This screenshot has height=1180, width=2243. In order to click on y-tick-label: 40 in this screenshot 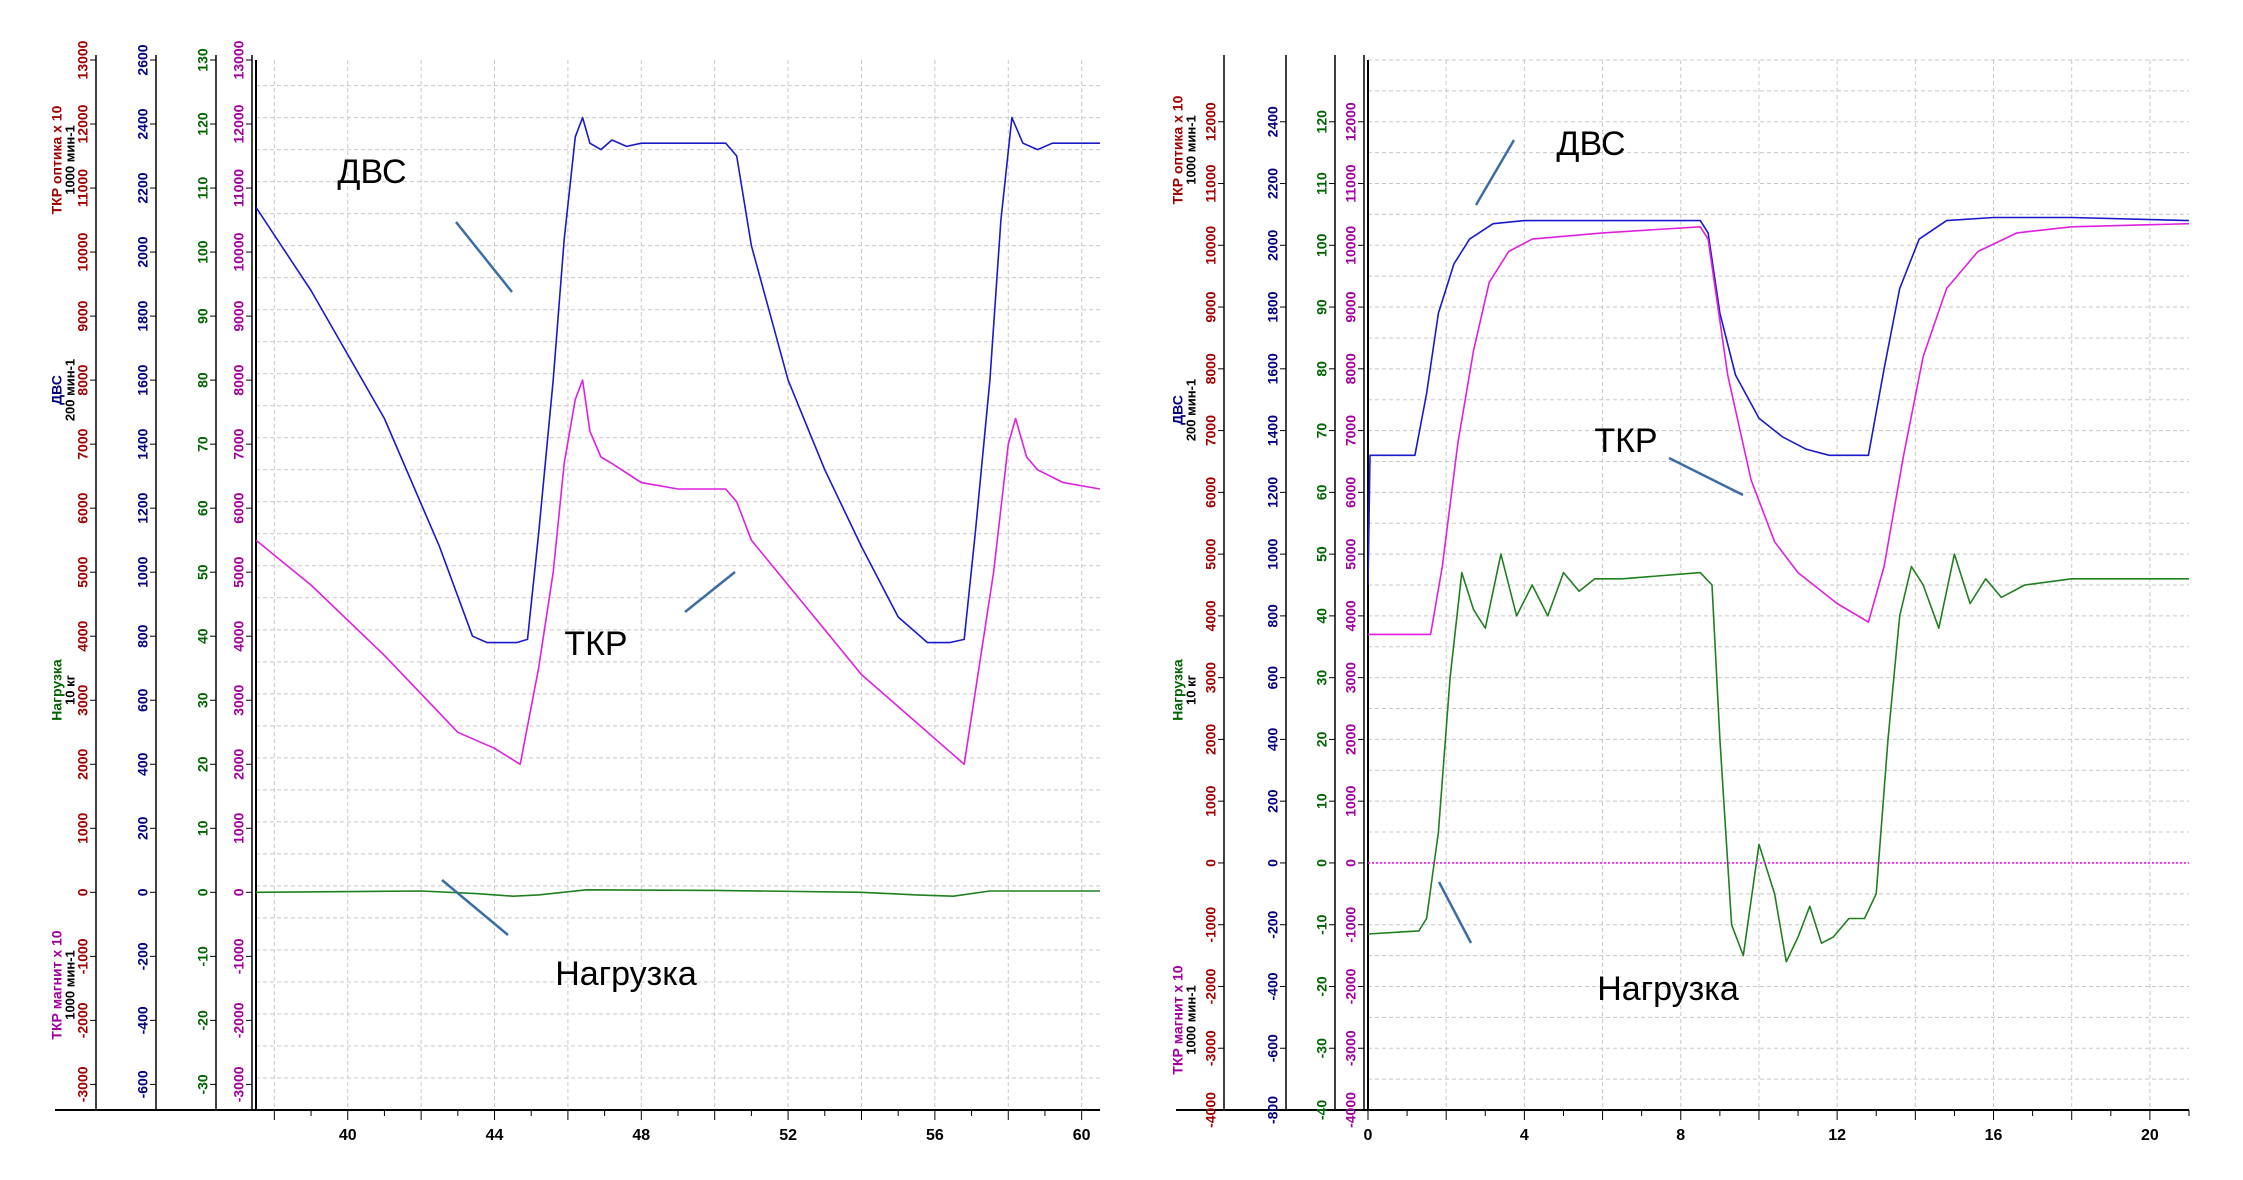, I will do `click(1322, 616)`.